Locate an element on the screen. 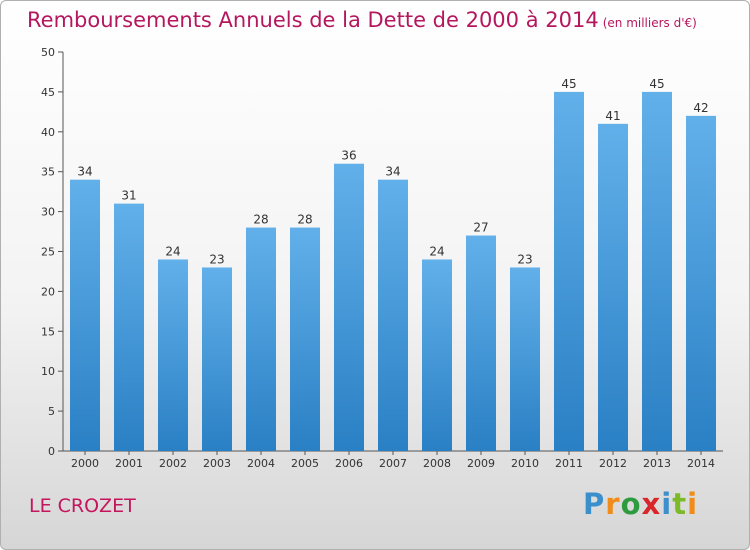 The width and height of the screenshot is (750, 550). x-tick-label: 2009 is located at coordinates (481, 463).